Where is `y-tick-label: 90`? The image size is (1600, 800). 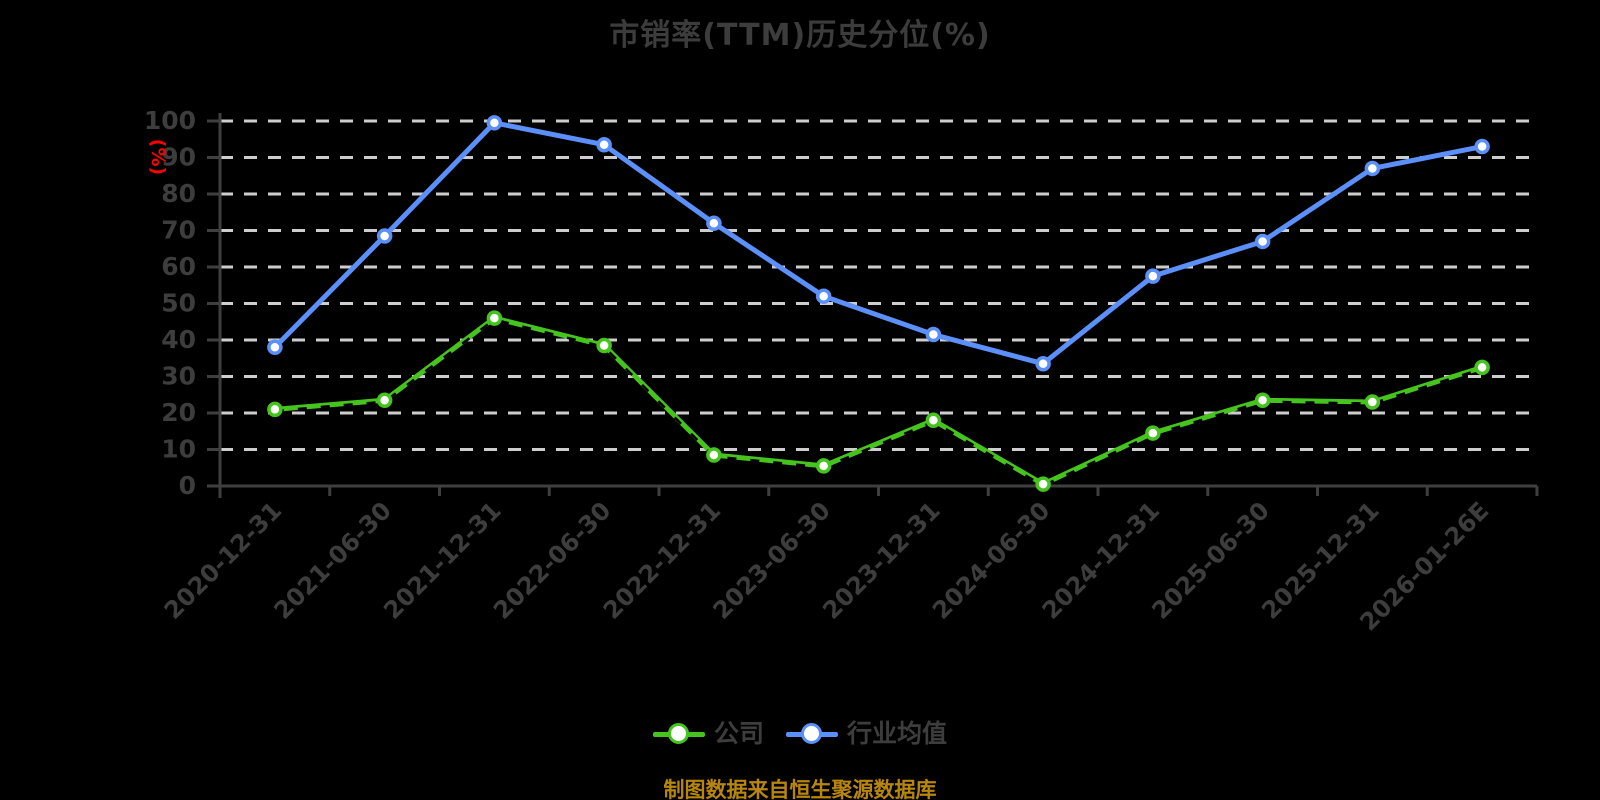
y-tick-label: 90 is located at coordinates (178, 157).